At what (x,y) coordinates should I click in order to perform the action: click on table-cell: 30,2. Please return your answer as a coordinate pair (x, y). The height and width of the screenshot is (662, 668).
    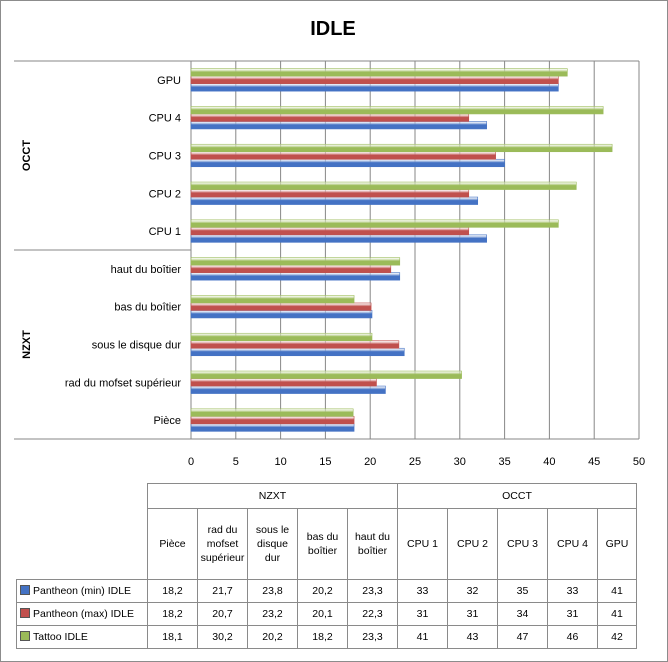
    Looking at the image, I should click on (222, 637).